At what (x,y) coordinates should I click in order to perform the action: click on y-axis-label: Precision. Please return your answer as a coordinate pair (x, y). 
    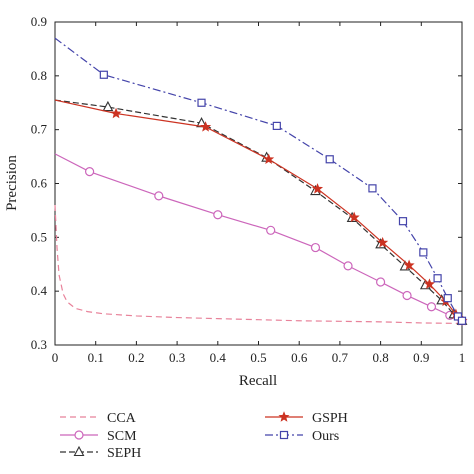
    Looking at the image, I should click on (12, 183).